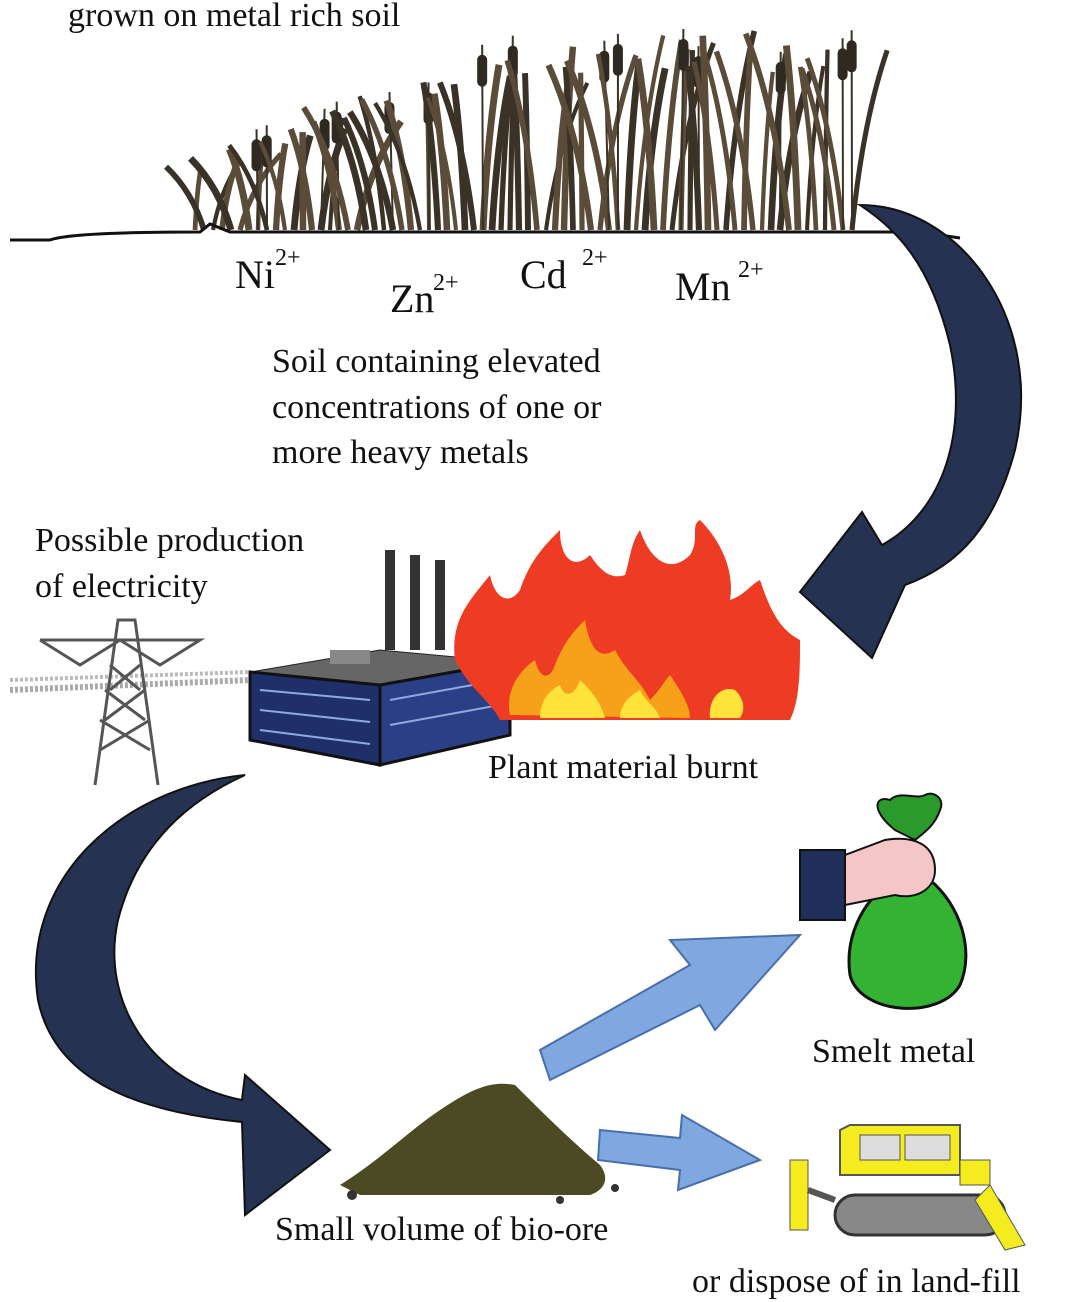 The image size is (1066, 1302). I want to click on ion-symbol: Cd, so click(543, 274).